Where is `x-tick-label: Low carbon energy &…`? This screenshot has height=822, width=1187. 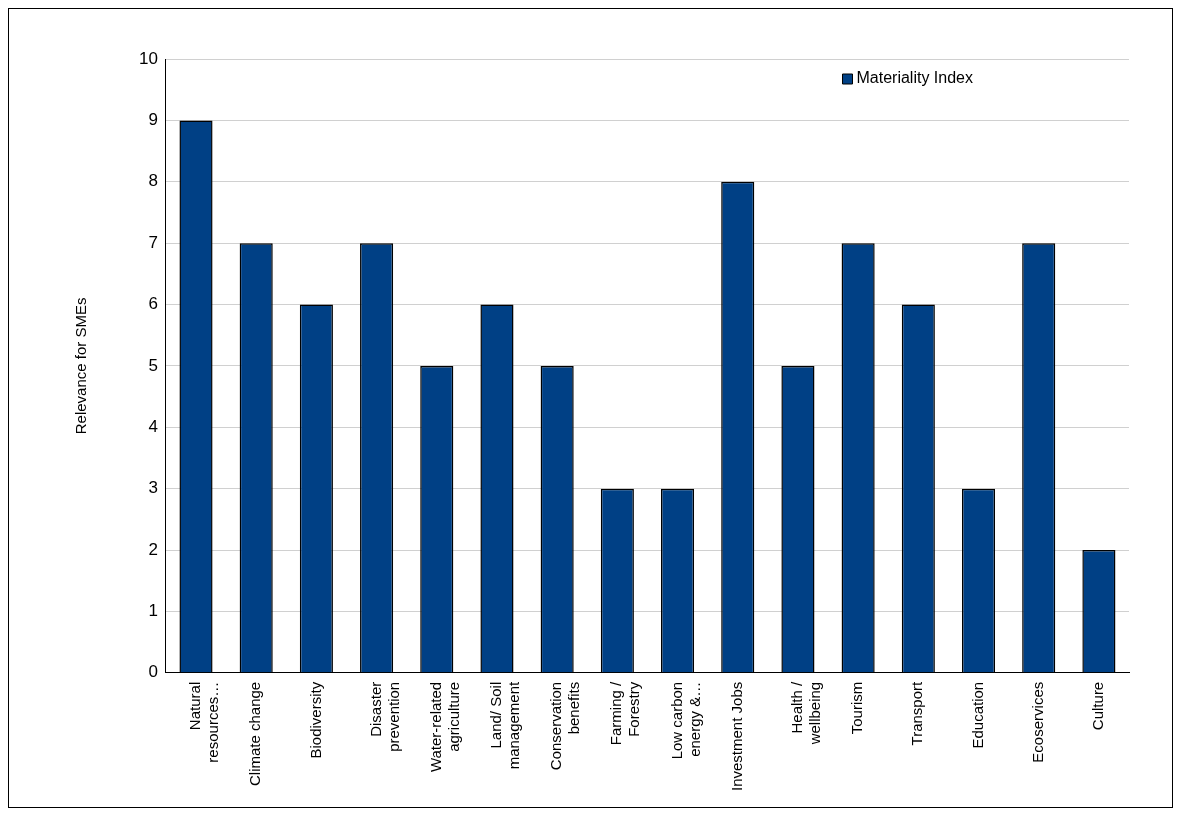
x-tick-label: Low carbon energy &… is located at coordinates (685, 720).